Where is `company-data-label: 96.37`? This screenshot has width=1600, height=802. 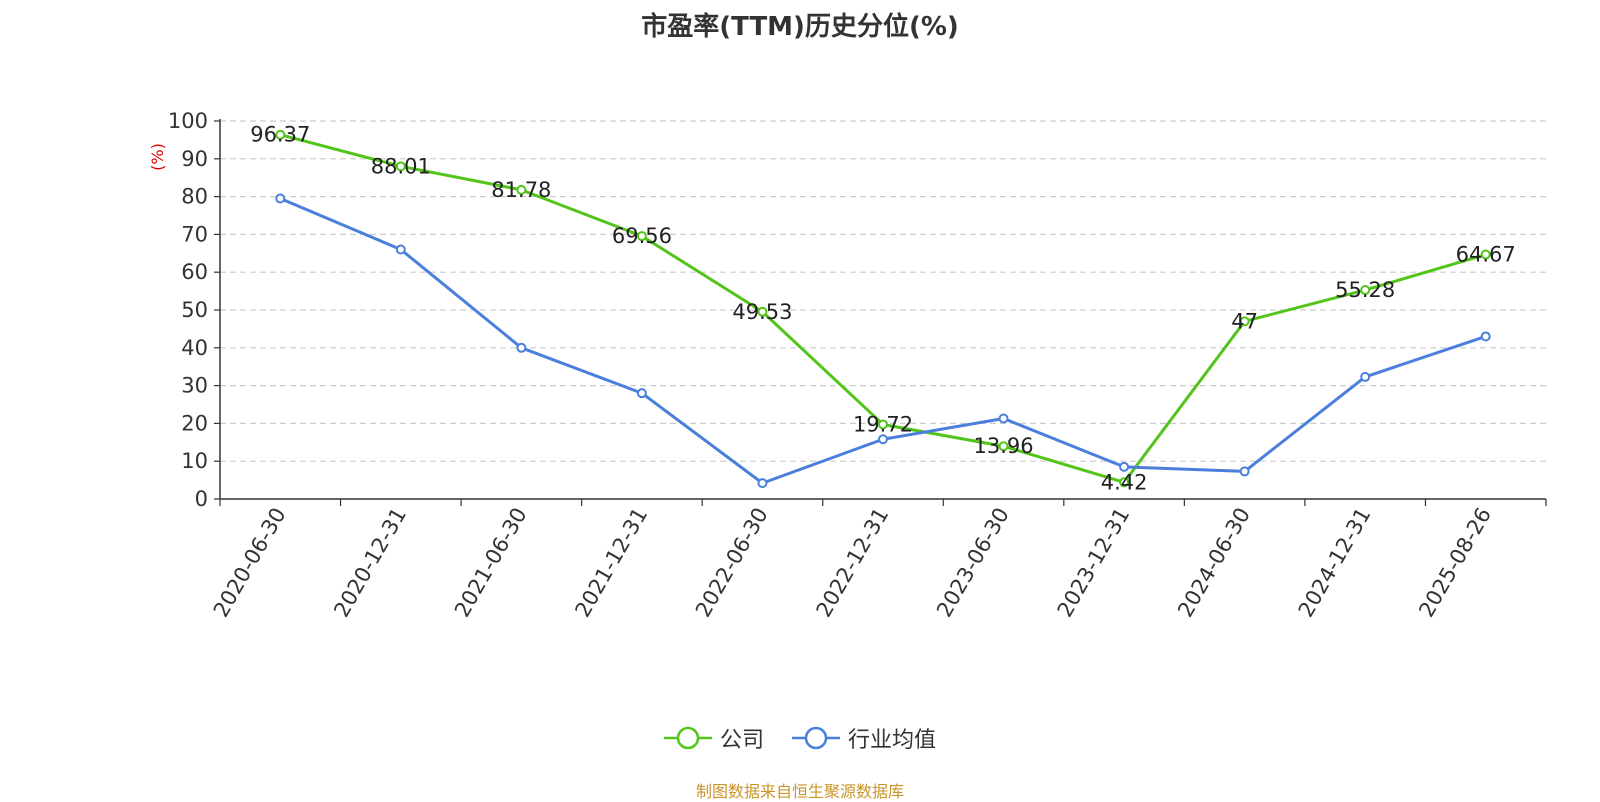
company-data-label: 96.37 is located at coordinates (280, 135).